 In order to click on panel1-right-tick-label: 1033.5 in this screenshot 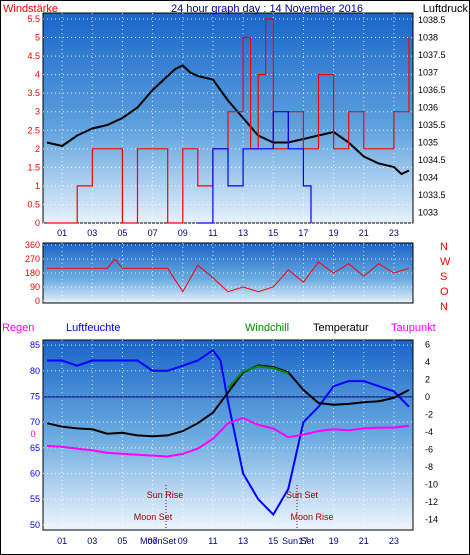, I will do `click(432, 195)`.